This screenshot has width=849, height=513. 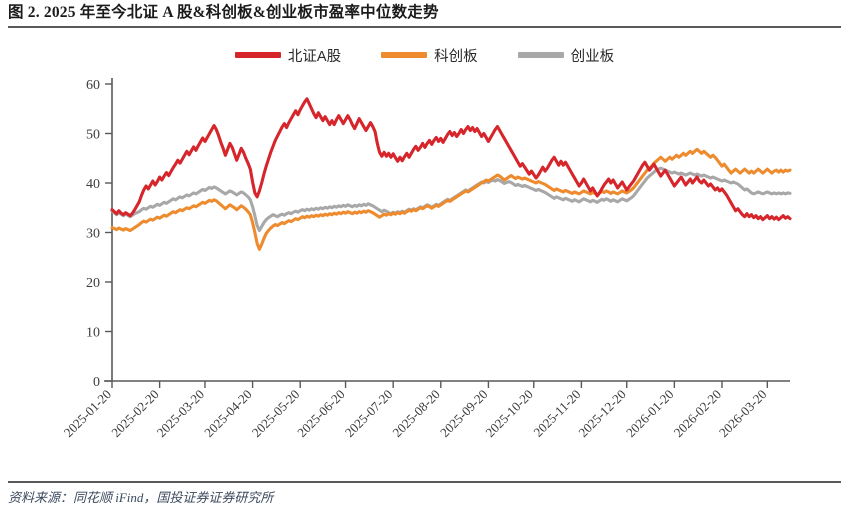 What do you see at coordinates (96, 382) in the screenshot?
I see `y-tick-label: 0` at bounding box center [96, 382].